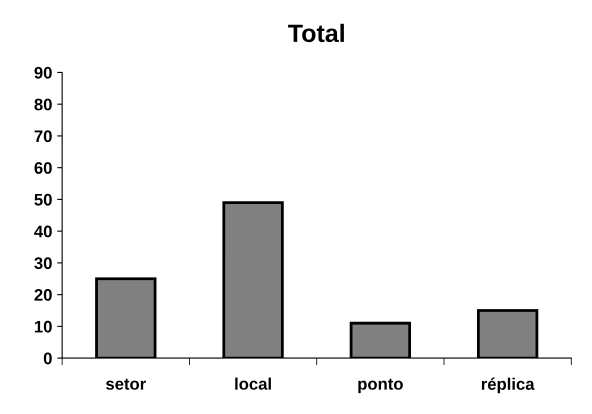 This screenshot has height=414, width=592. Describe the element at coordinates (43, 232) in the screenshot. I see `y-tick-label: 40` at that location.